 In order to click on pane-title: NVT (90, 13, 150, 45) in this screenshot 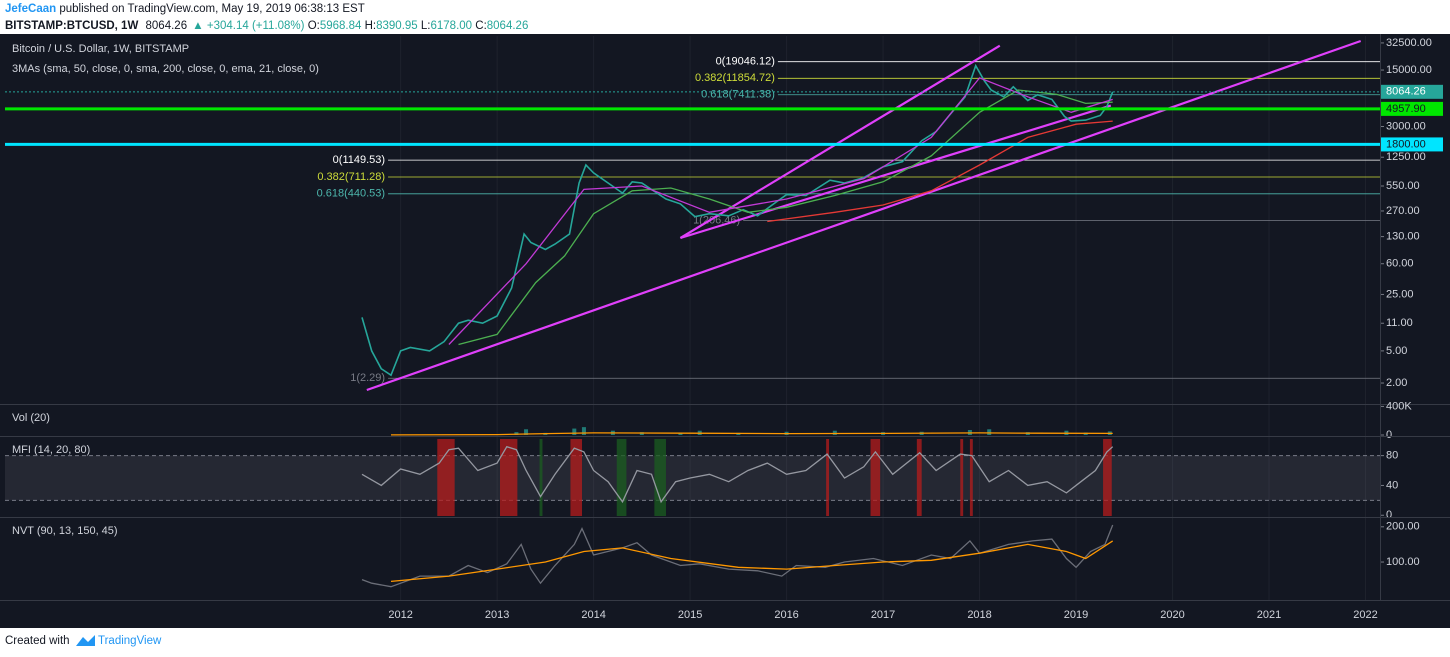, I will do `click(65, 531)`.